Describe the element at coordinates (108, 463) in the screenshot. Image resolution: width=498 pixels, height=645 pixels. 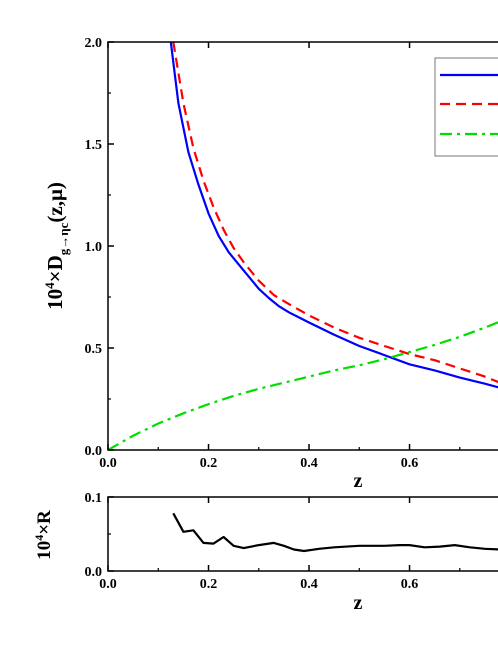
I see `x-tick-label-0-0: 0.0` at that location.